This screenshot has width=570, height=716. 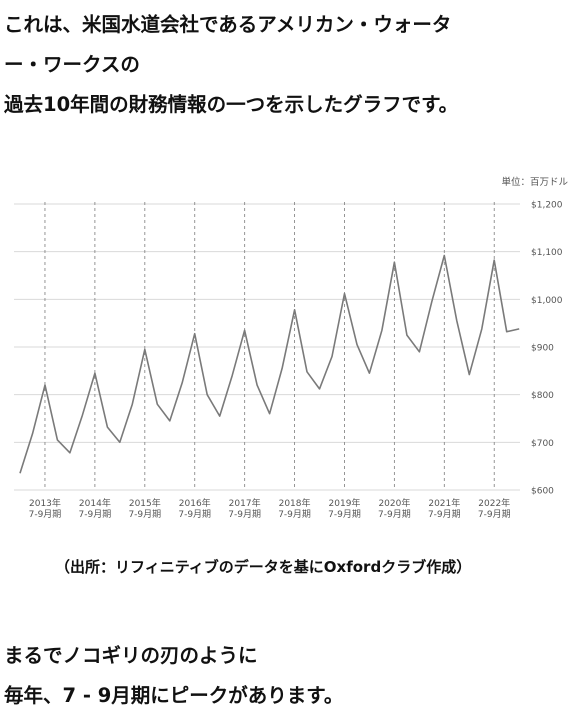 What do you see at coordinates (245, 503) in the screenshot?
I see `x-tick-year: 2017年` at bounding box center [245, 503].